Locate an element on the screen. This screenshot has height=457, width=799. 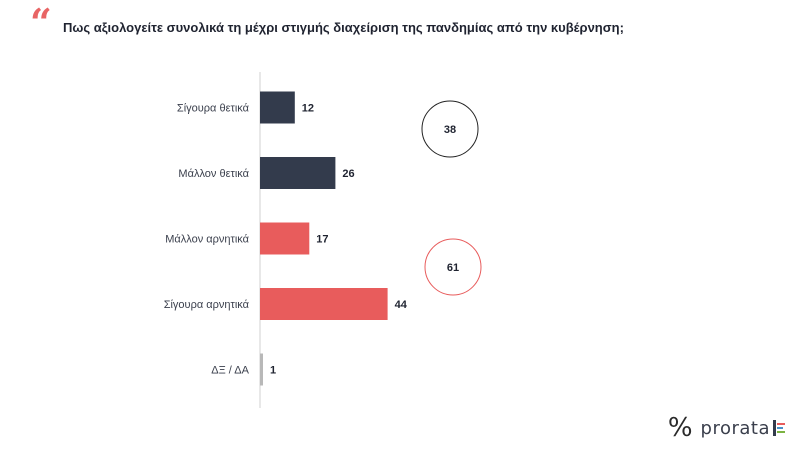
quote-mark-icon: “ is located at coordinates (41, 22).